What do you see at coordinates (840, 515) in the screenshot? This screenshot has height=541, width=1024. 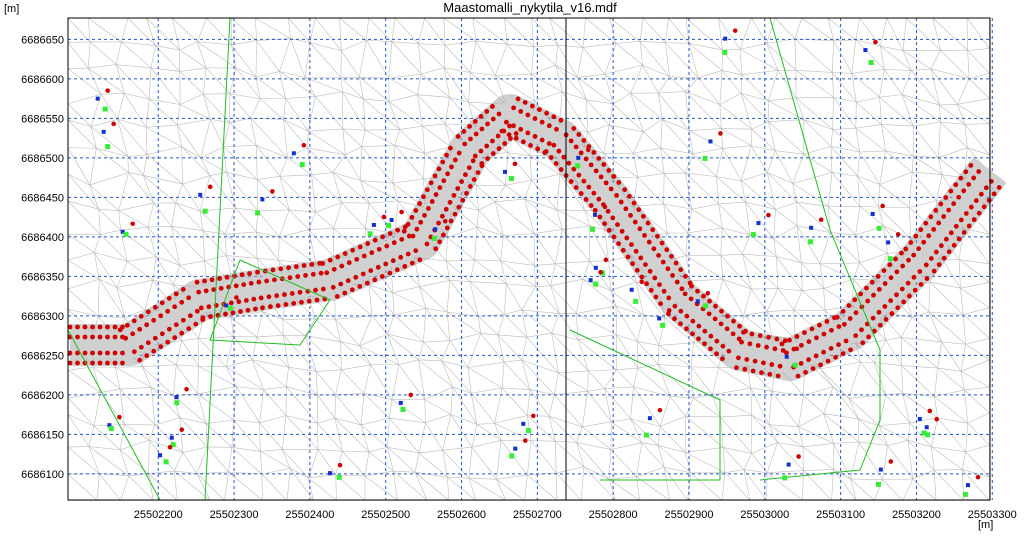 I see `x-tick-label: 25503100` at bounding box center [840, 515].